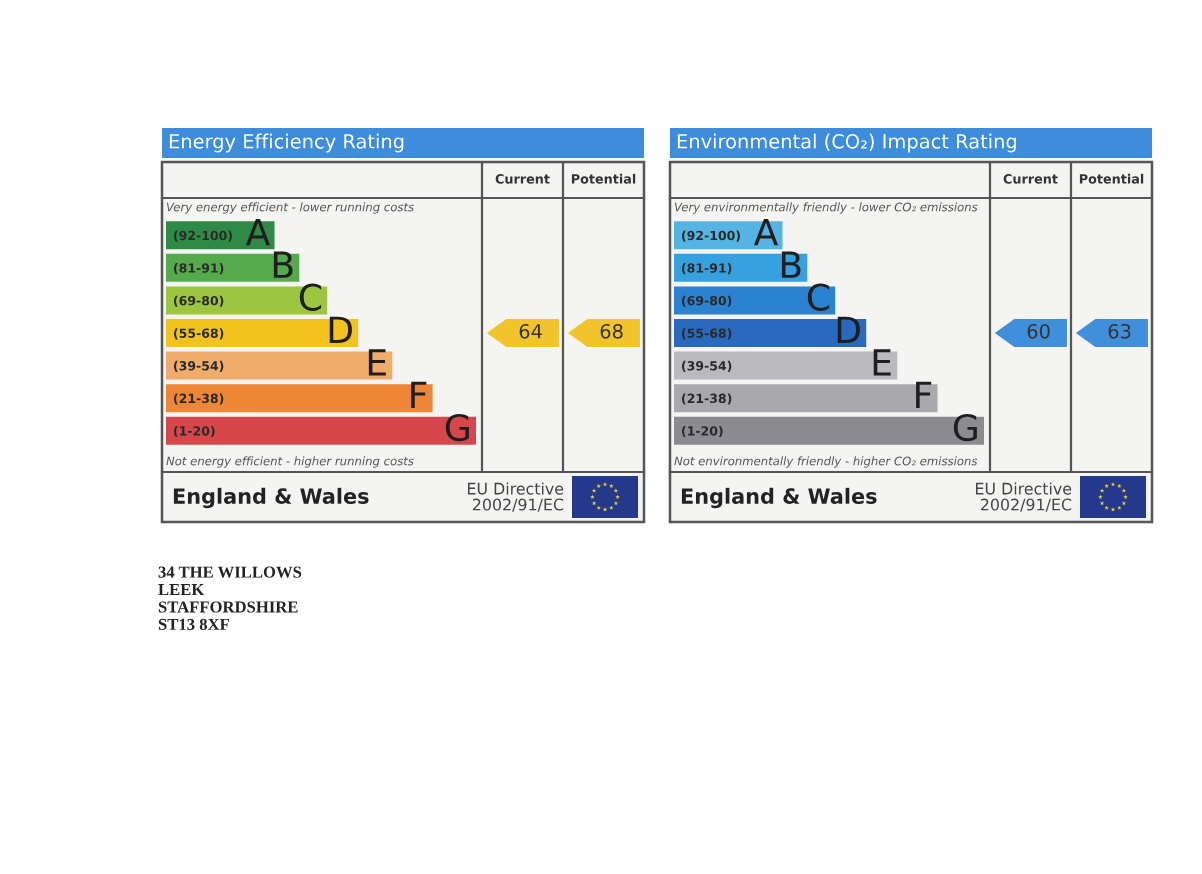 The width and height of the screenshot is (1202, 874). What do you see at coordinates (530, 331) in the screenshot?
I see `data-label: 64` at bounding box center [530, 331].